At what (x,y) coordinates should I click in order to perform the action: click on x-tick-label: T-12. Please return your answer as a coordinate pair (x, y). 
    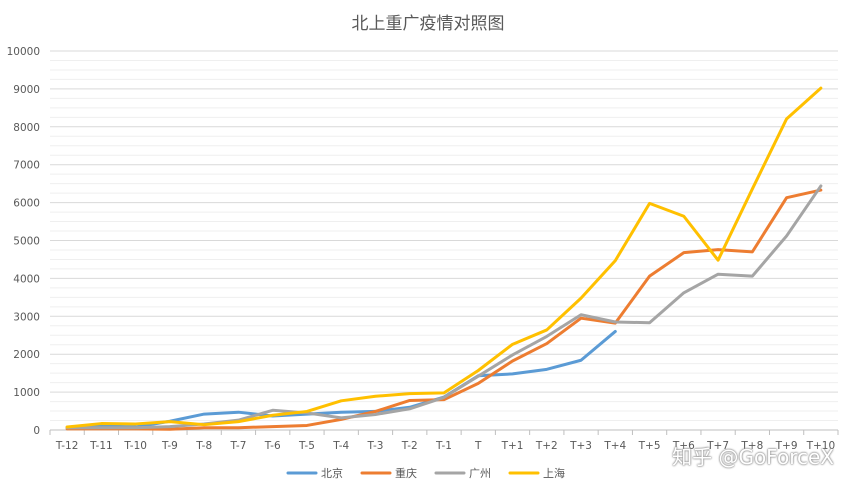
    Looking at the image, I should click on (67, 446).